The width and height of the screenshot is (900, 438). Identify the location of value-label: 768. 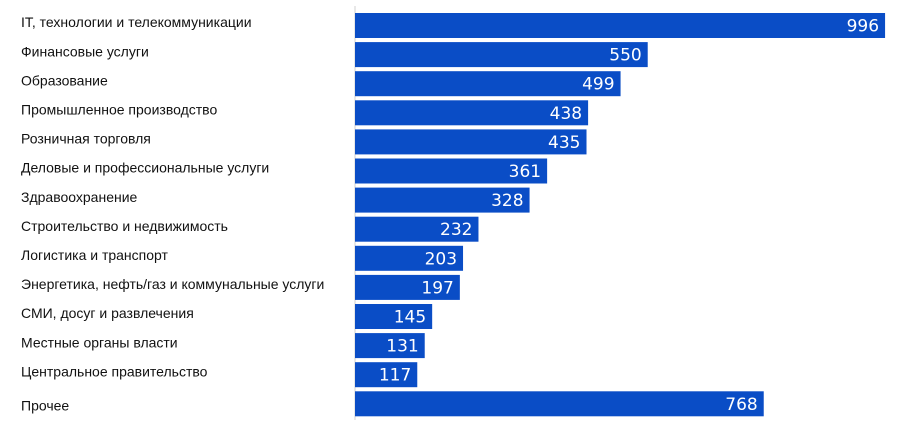
(741, 405).